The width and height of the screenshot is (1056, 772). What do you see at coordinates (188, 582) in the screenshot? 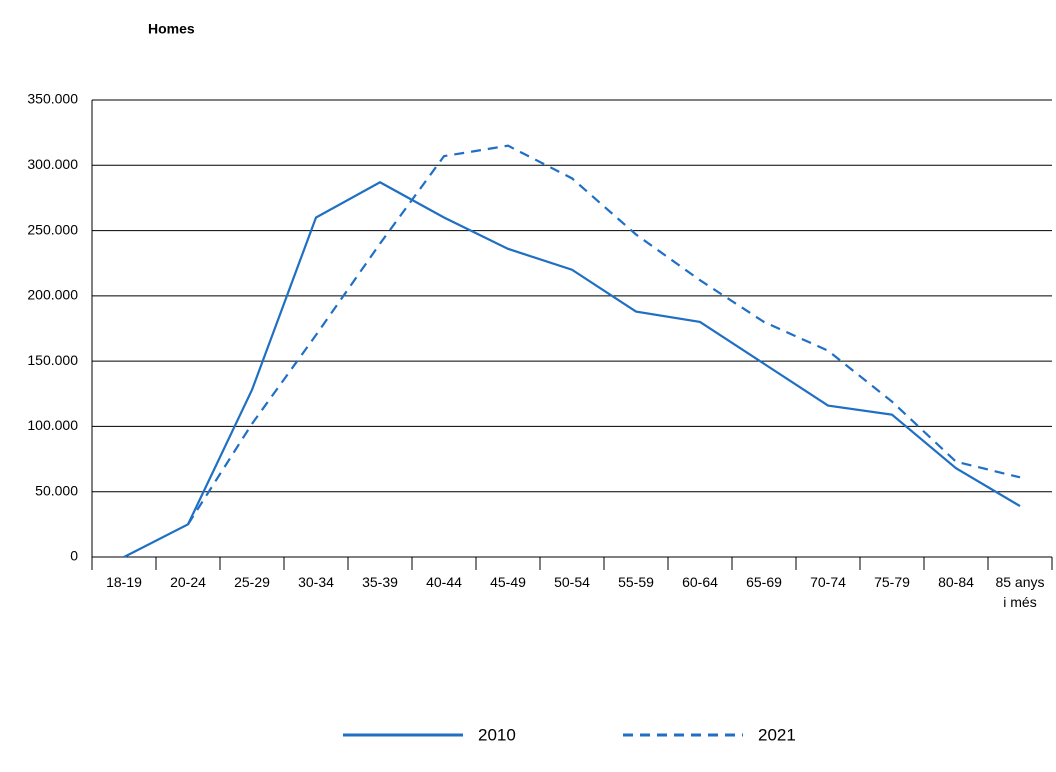
I see `x-tick-label: 20-24` at bounding box center [188, 582].